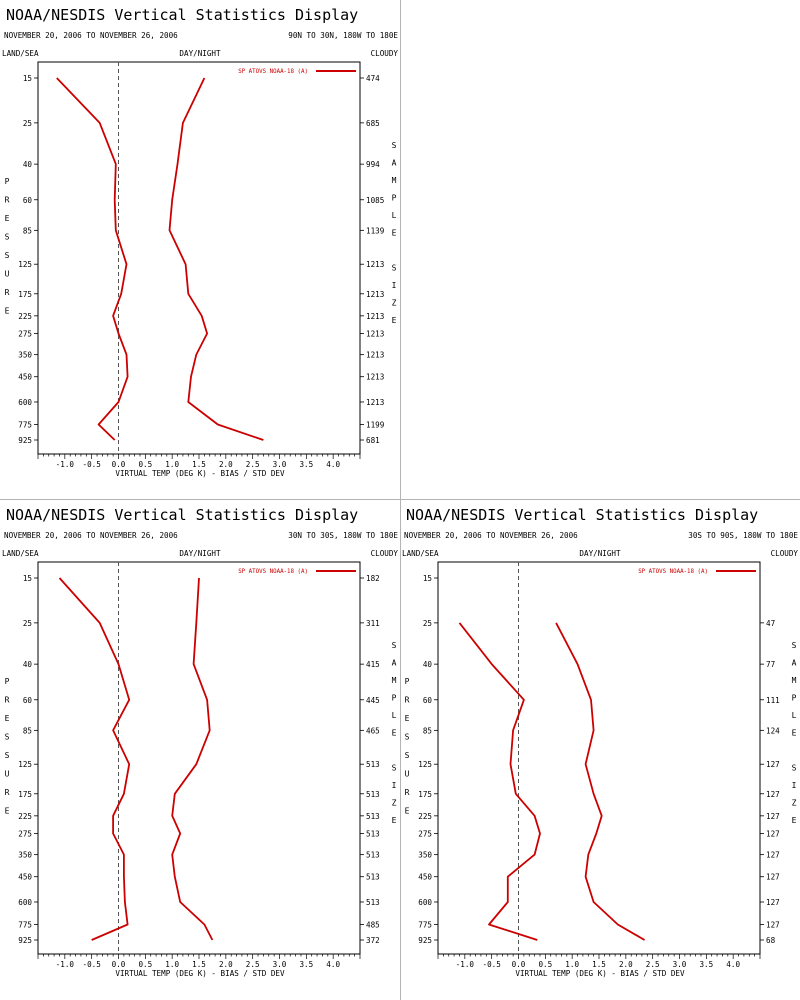 This screenshot has height=1000, width=800. Describe the element at coordinates (373, 664) in the screenshot. I see `sample-size-label: 415` at that location.